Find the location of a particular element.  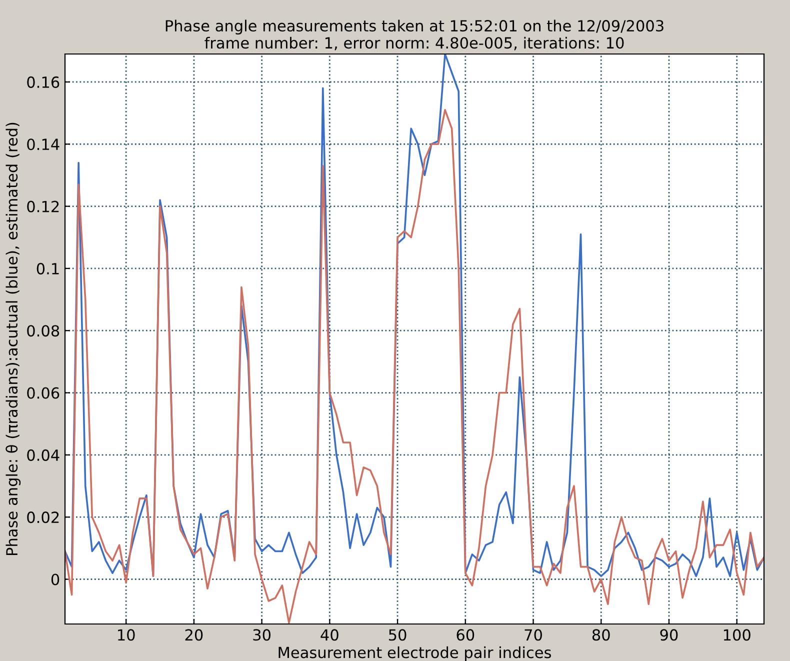

x-tick-label: 80 is located at coordinates (601, 635).